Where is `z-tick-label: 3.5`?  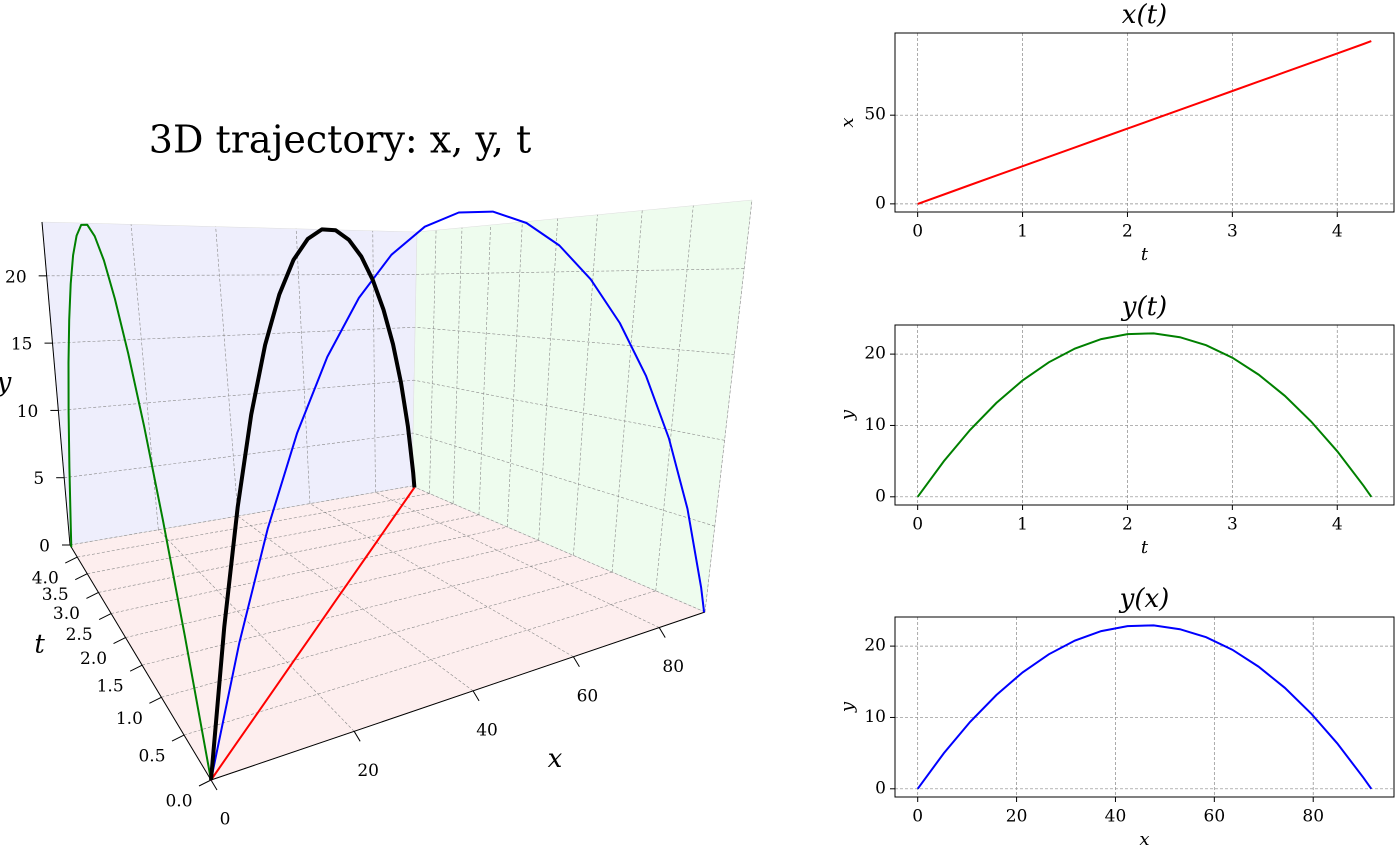 z-tick-label: 3.5 is located at coordinates (55, 595).